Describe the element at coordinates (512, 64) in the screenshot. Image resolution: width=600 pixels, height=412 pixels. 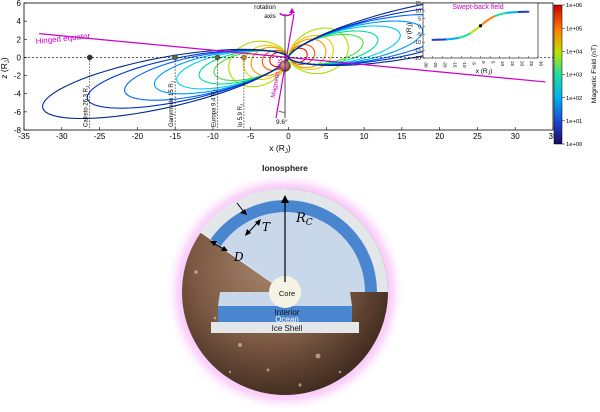
I see `inset-x-tick-label: 15` at that location.